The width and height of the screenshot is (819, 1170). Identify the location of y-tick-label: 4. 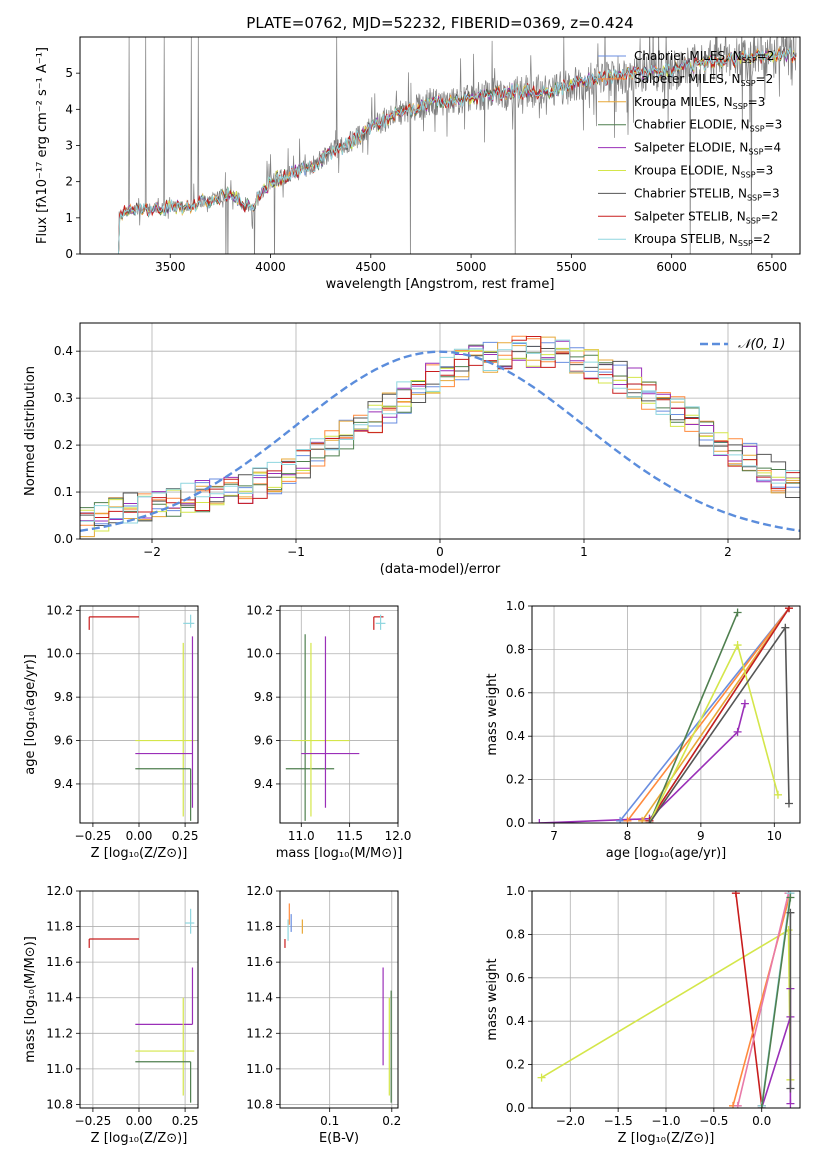
(69, 109).